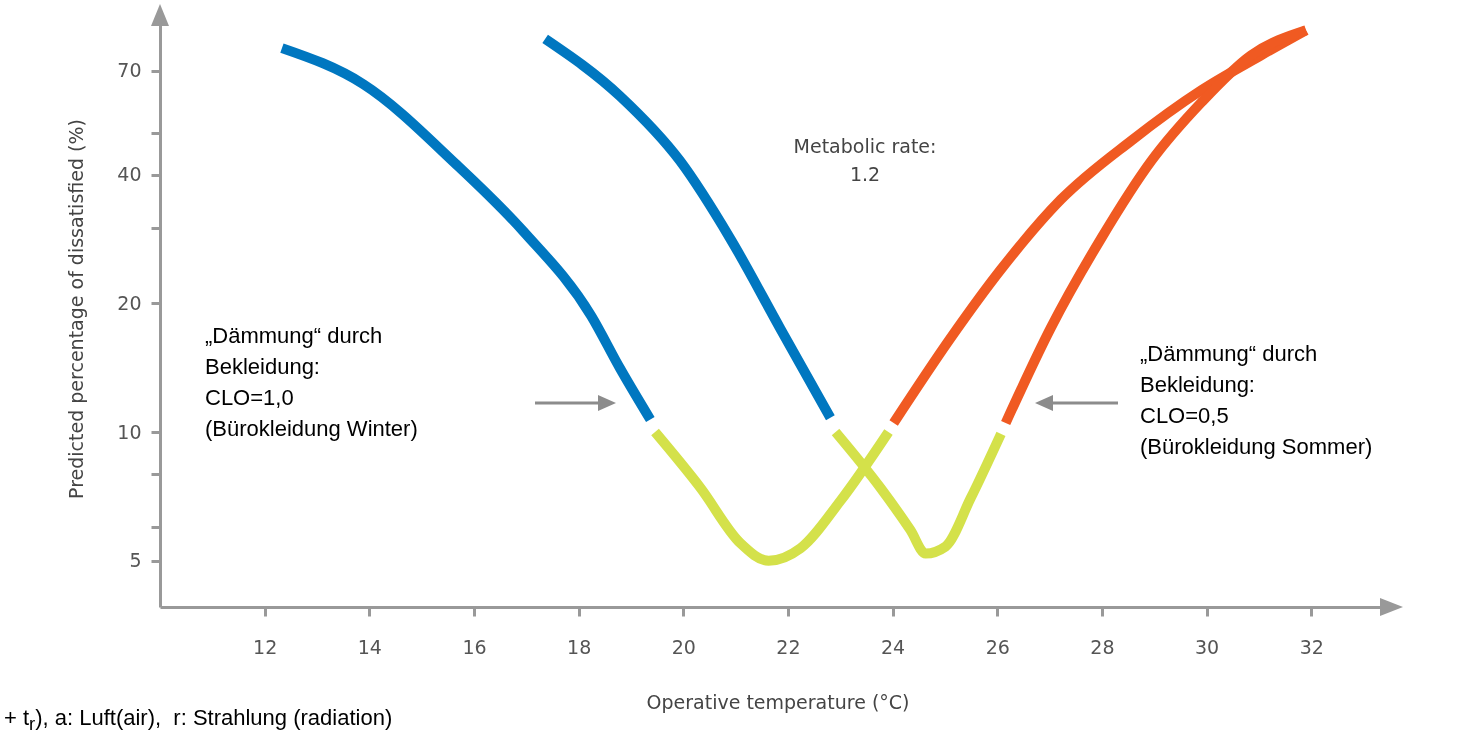  Describe the element at coordinates (474, 646) in the screenshot. I see `x-tick-label: 16` at that location.